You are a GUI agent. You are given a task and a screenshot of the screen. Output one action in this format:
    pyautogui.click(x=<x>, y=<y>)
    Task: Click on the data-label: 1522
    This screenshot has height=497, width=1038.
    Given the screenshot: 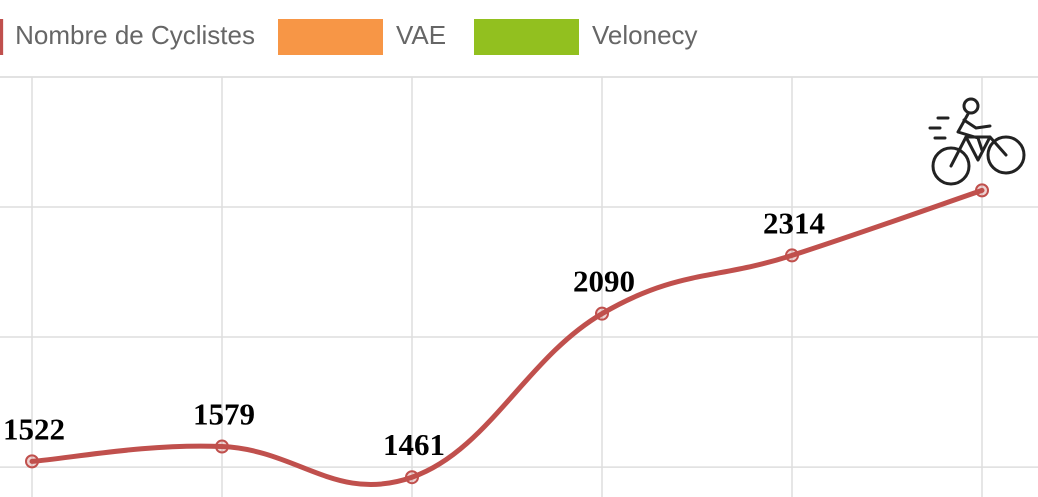 What is the action you would take?
    pyautogui.click(x=34, y=428)
    